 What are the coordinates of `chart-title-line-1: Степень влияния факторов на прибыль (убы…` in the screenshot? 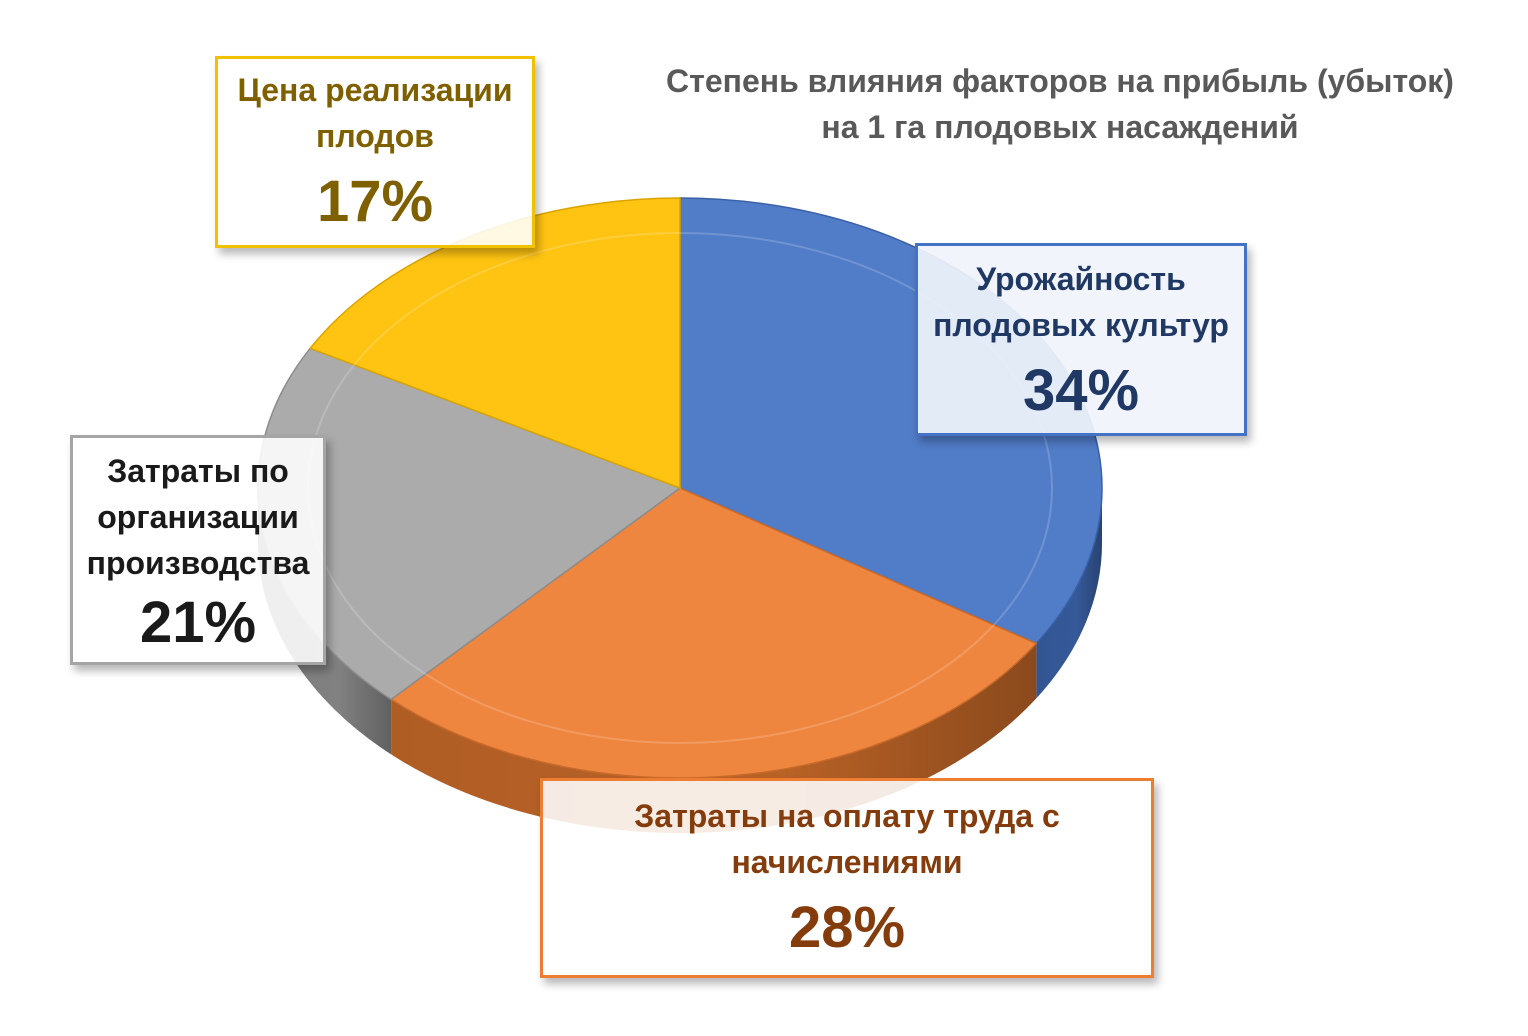 It's located at (1060, 81).